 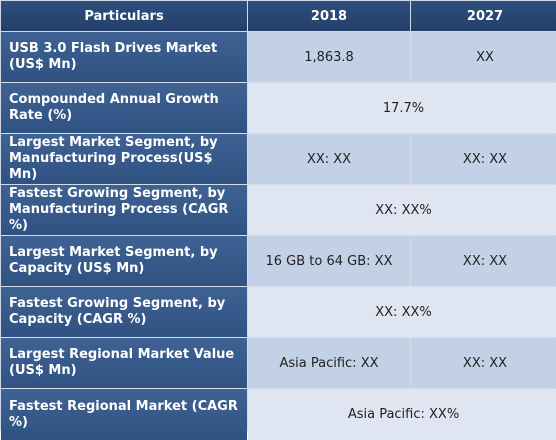 What do you see at coordinates (329, 363) in the screenshot?
I see `value-largest-region-2018: Asia Pacific: XX` at bounding box center [329, 363].